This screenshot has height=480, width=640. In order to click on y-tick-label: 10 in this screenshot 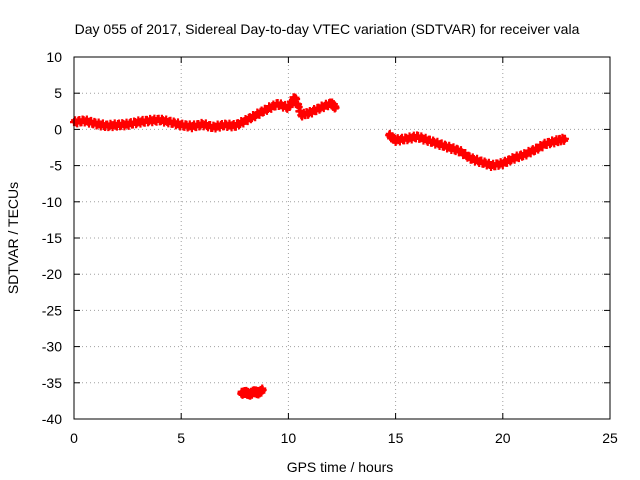, I will do `click(54, 57)`.